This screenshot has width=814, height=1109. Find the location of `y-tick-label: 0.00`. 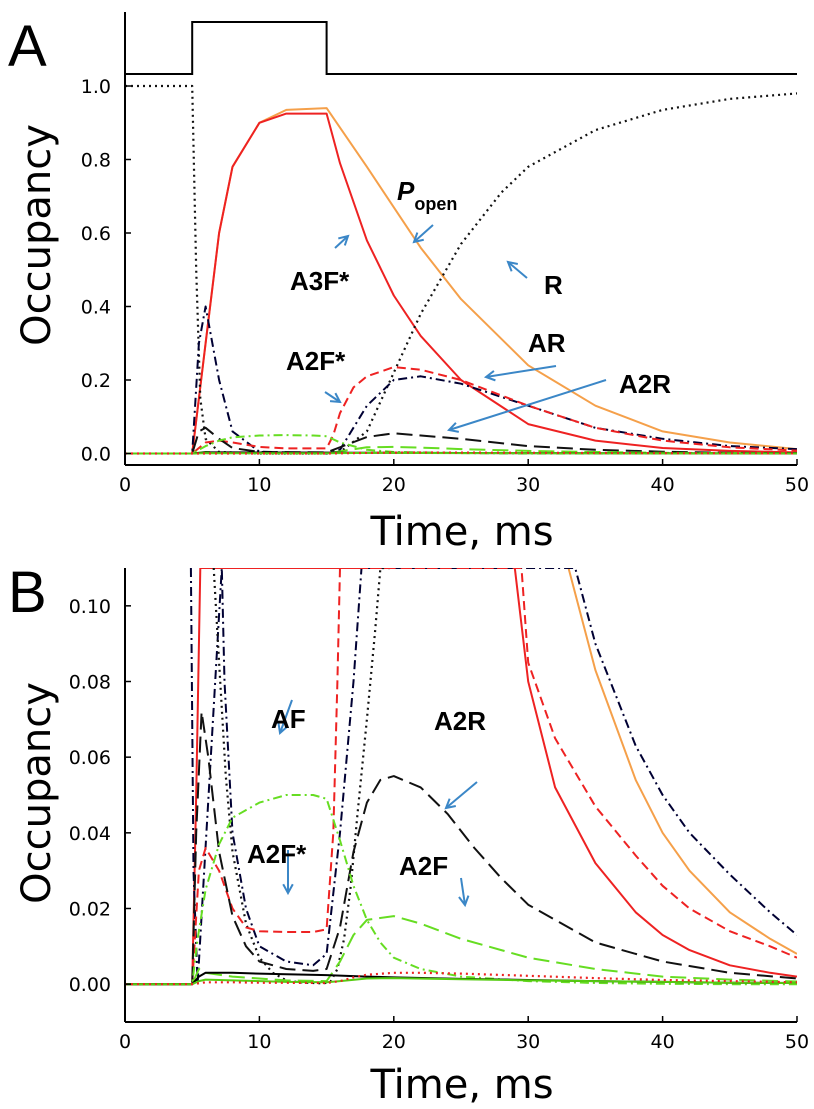

y-tick-label: 0.00 is located at coordinates (90, 985).